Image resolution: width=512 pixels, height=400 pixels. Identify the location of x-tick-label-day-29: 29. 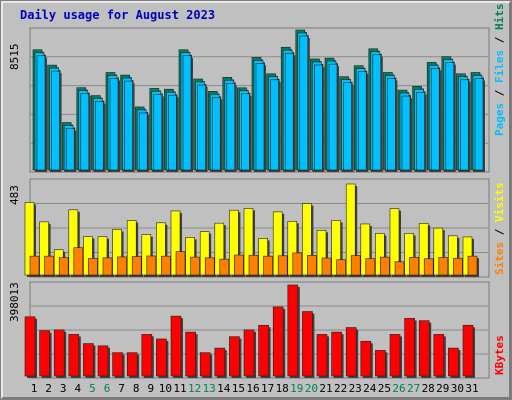
(442, 388).